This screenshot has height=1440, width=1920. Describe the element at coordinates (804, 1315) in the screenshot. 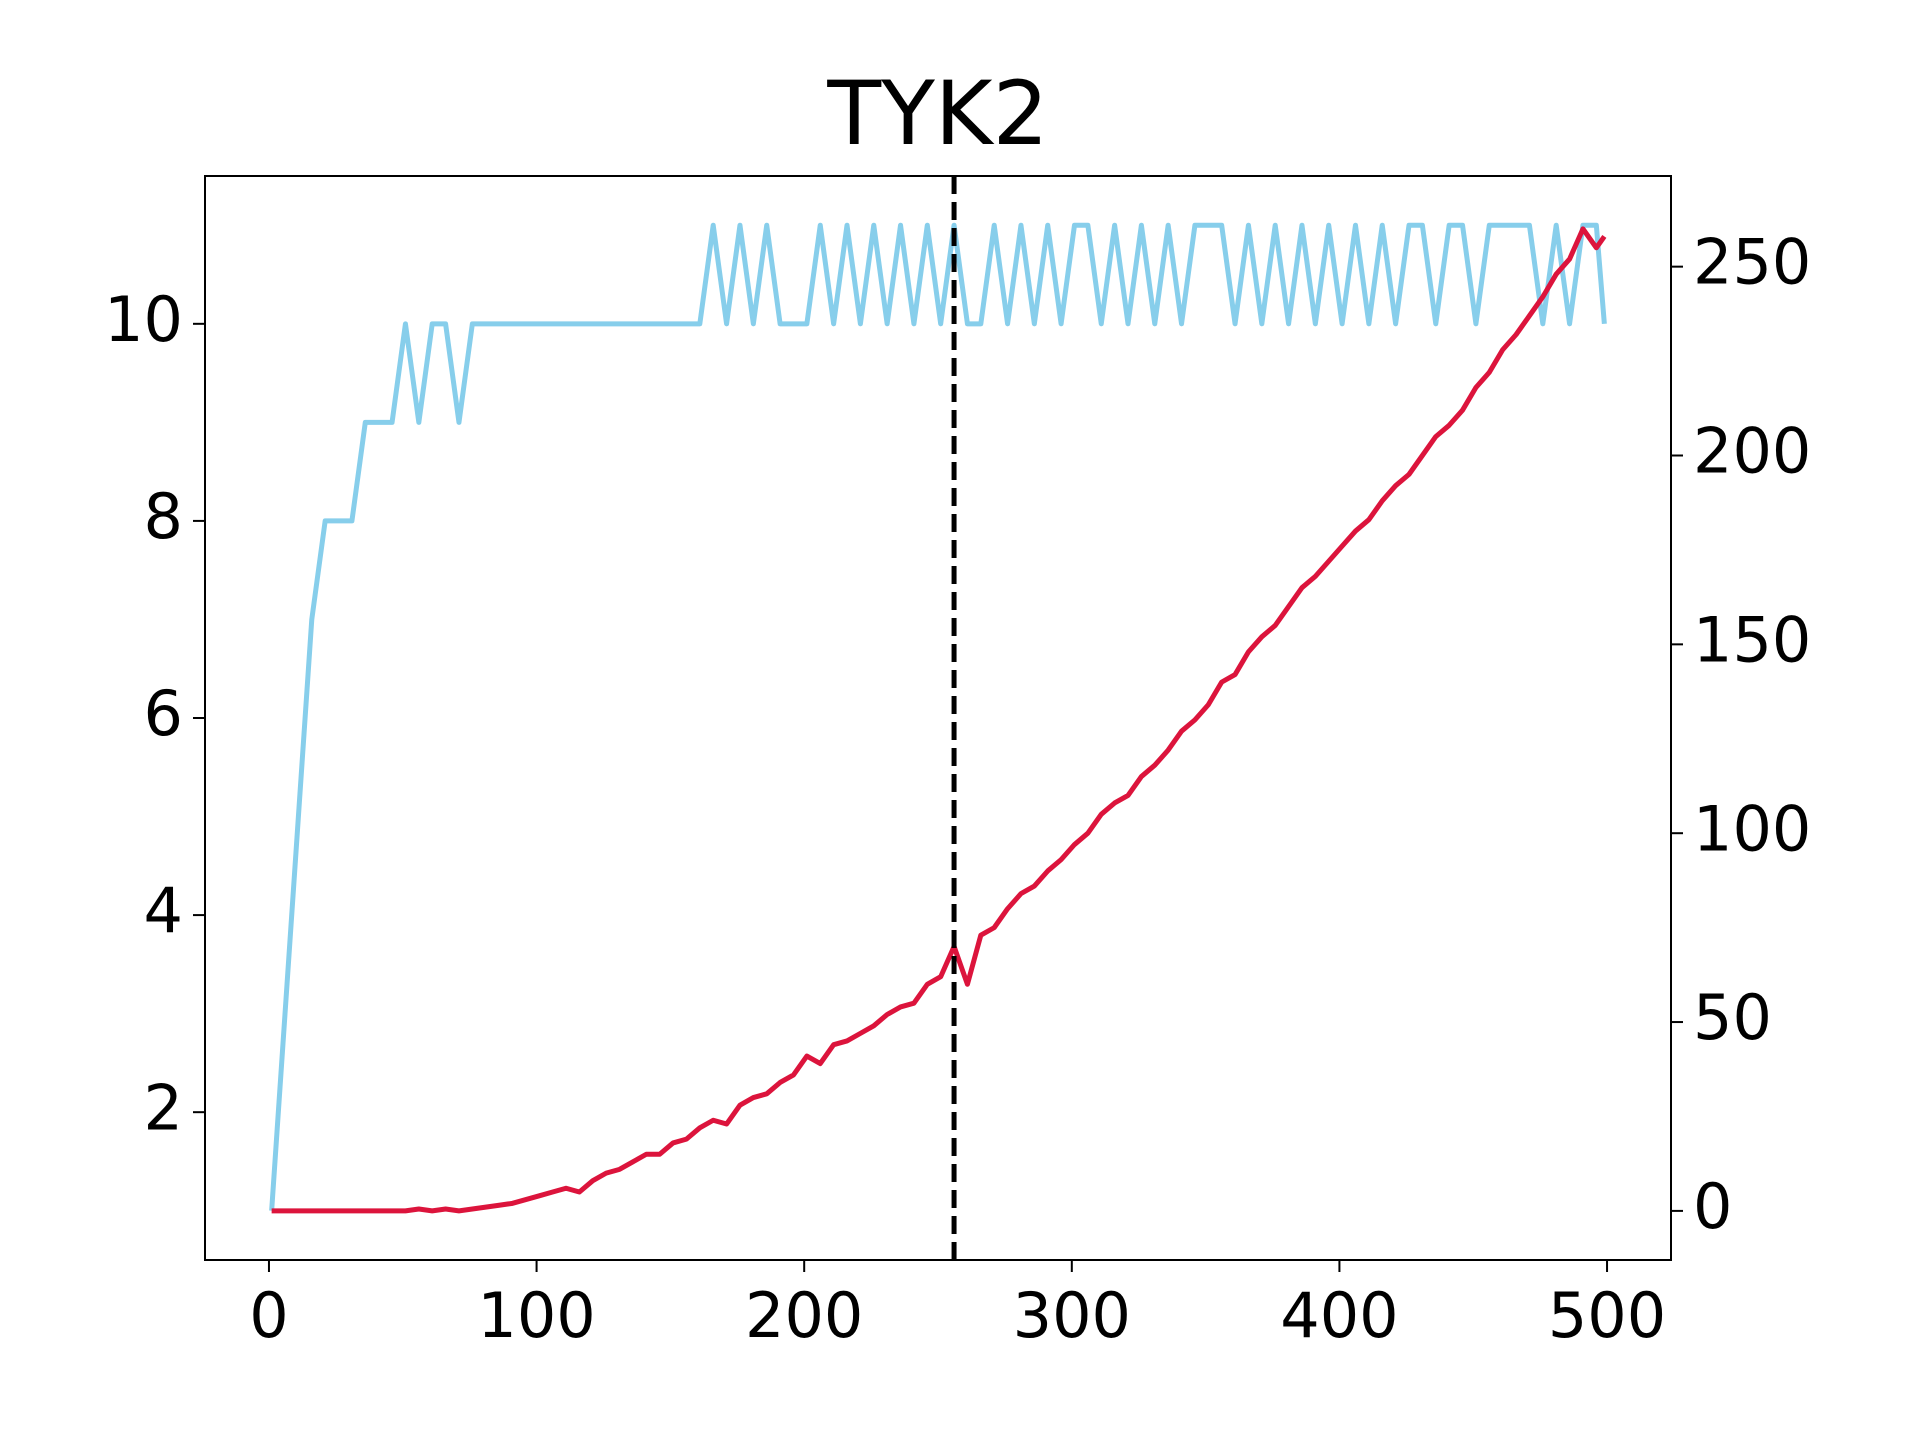

I see `x-tick-label: 200` at that location.